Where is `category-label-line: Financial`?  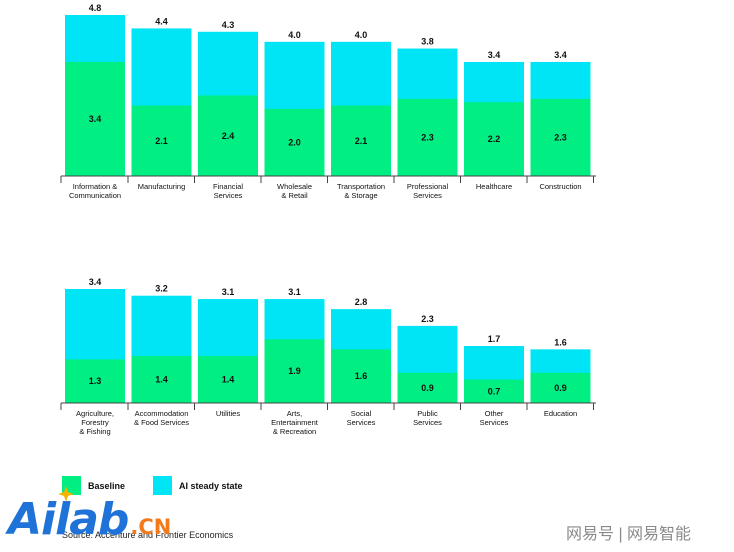
category-label-line: Financial is located at coordinates (228, 186).